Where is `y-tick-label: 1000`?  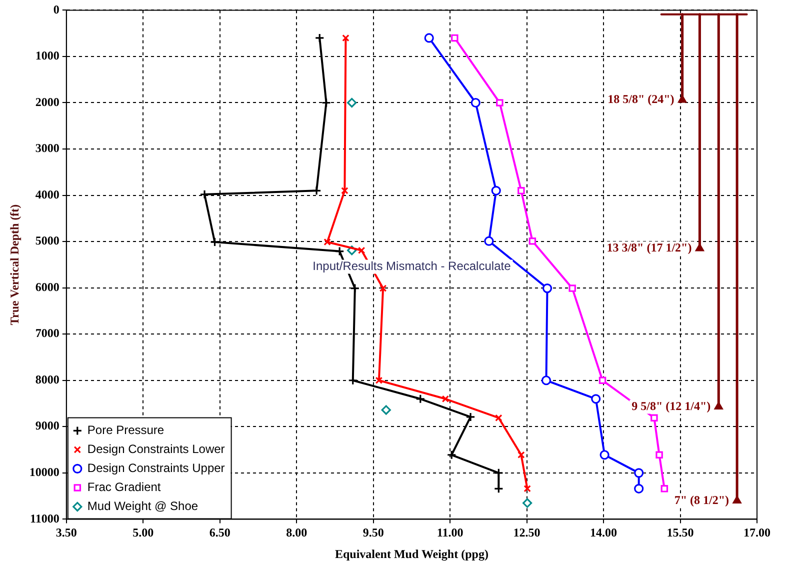 y-tick-label: 1000 is located at coordinates (47, 55).